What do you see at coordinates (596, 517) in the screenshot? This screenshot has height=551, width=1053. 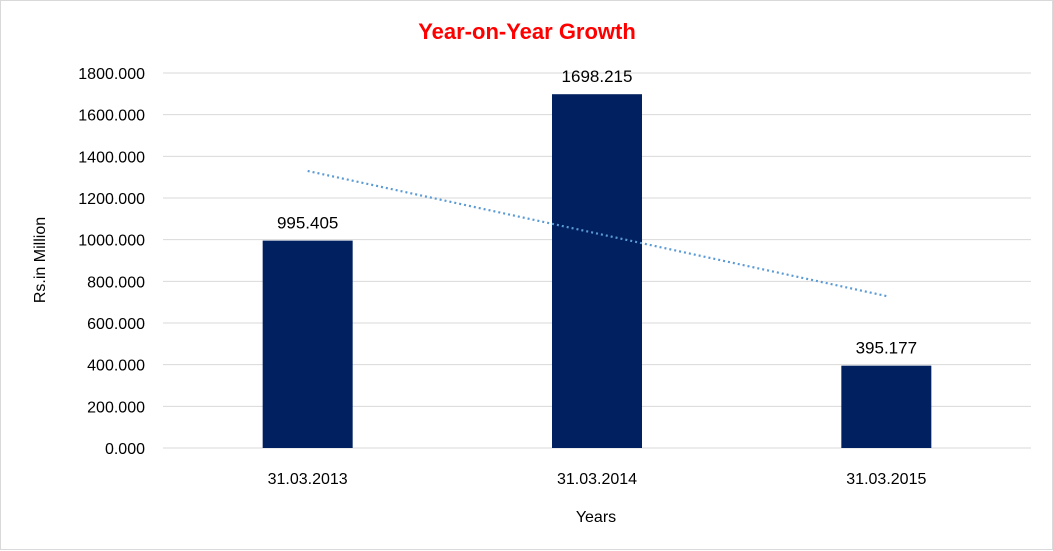 I see `x-axis-label: Years` at bounding box center [596, 517].